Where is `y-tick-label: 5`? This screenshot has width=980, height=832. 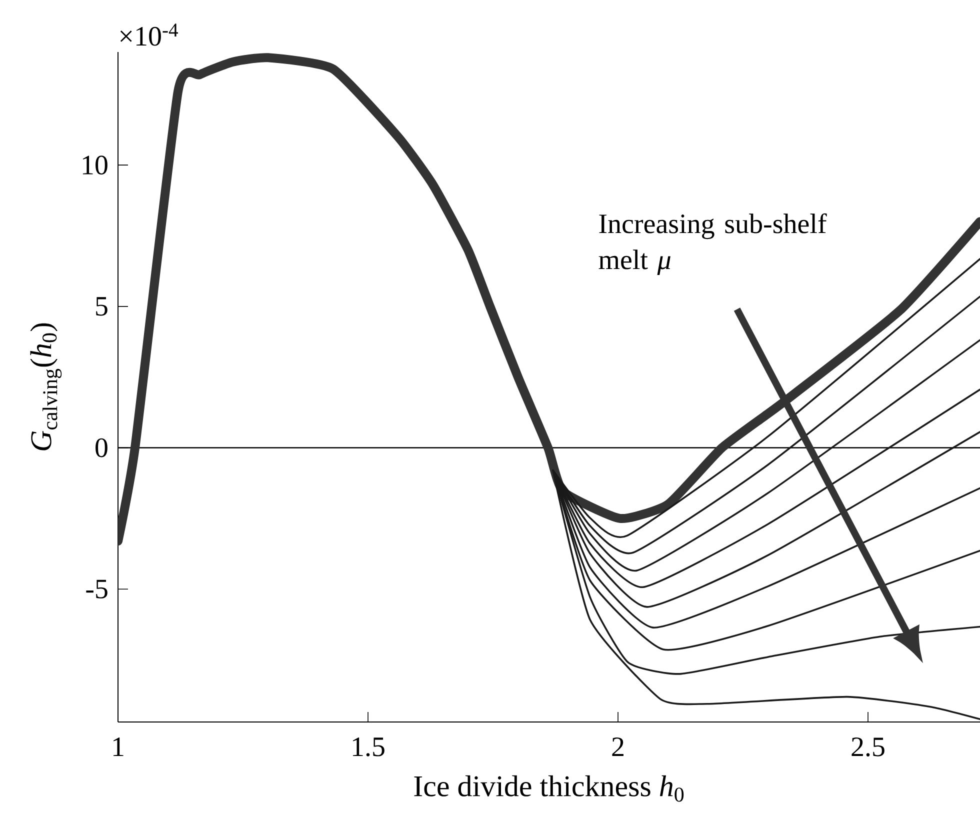
y-tick-label: 5 is located at coordinates (102, 306).